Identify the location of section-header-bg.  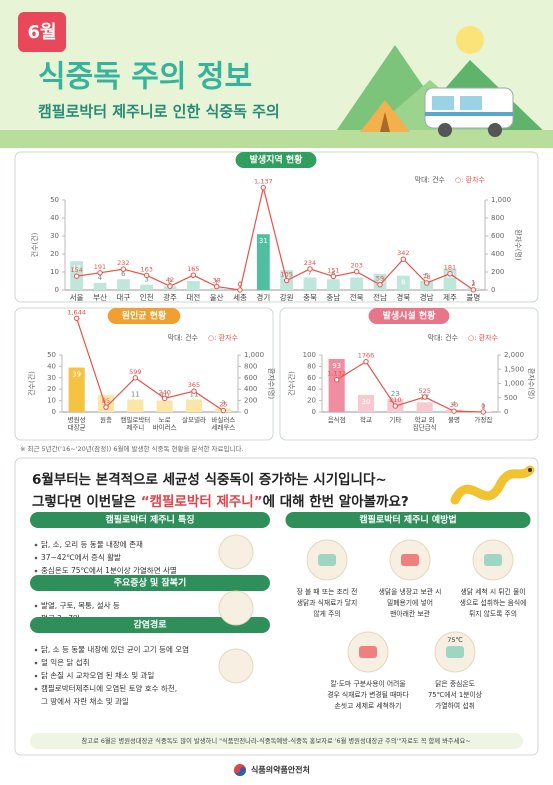
(408, 520).